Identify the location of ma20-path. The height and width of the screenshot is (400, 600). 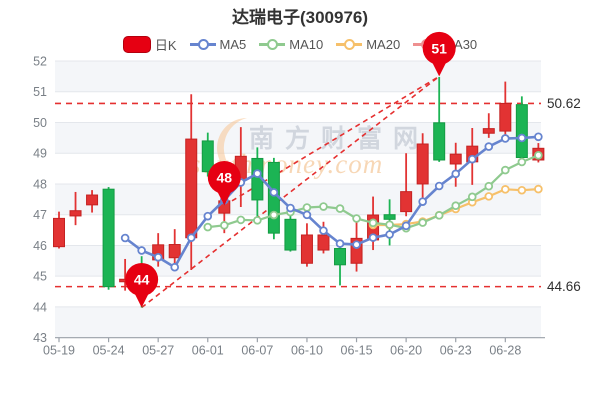
(456, 207).